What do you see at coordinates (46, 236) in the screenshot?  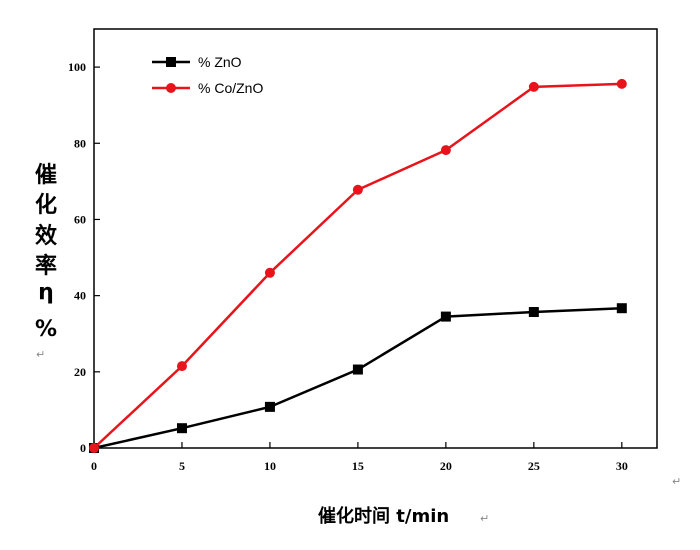 I see `y-axis-label-char: 效` at bounding box center [46, 236].